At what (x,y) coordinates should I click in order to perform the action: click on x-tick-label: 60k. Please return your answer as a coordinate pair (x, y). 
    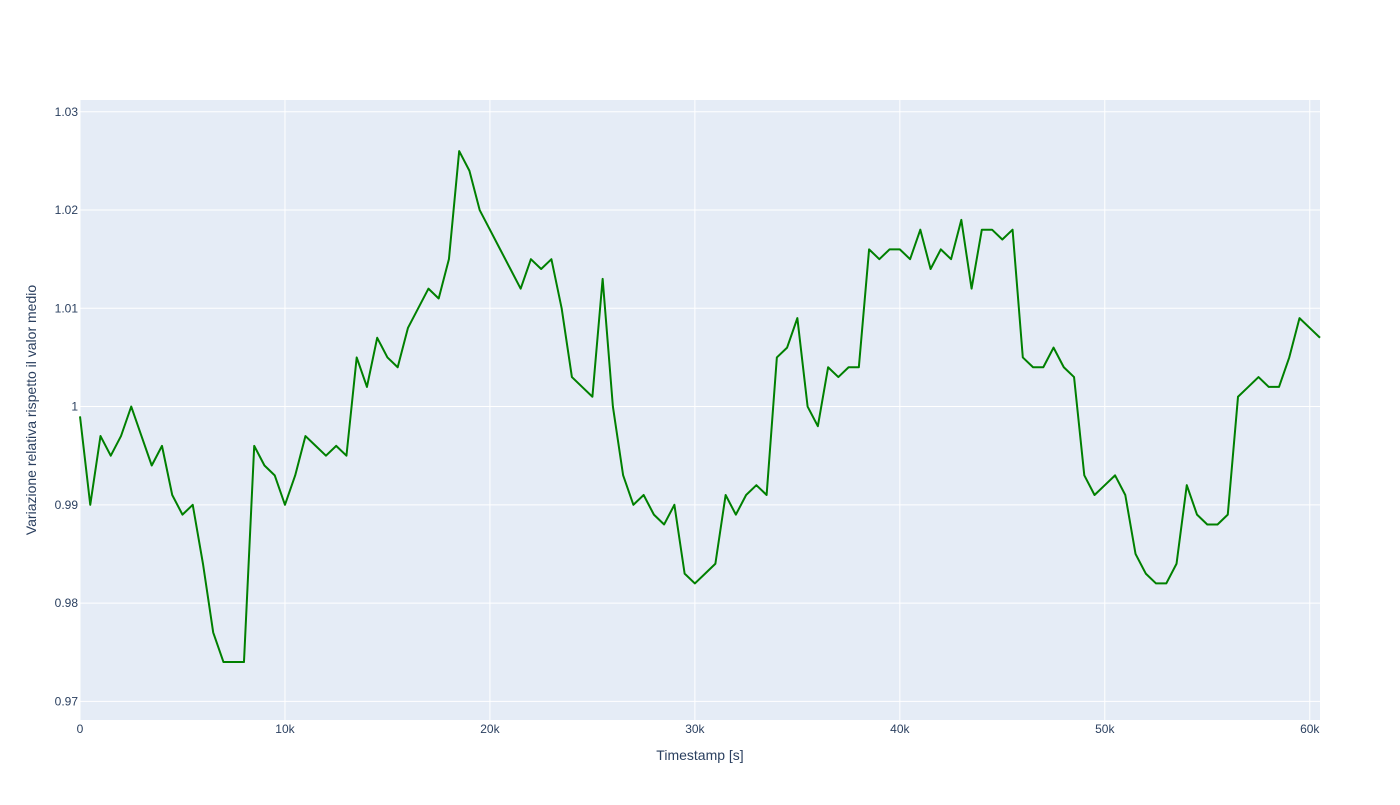
    Looking at the image, I should click on (1310, 729).